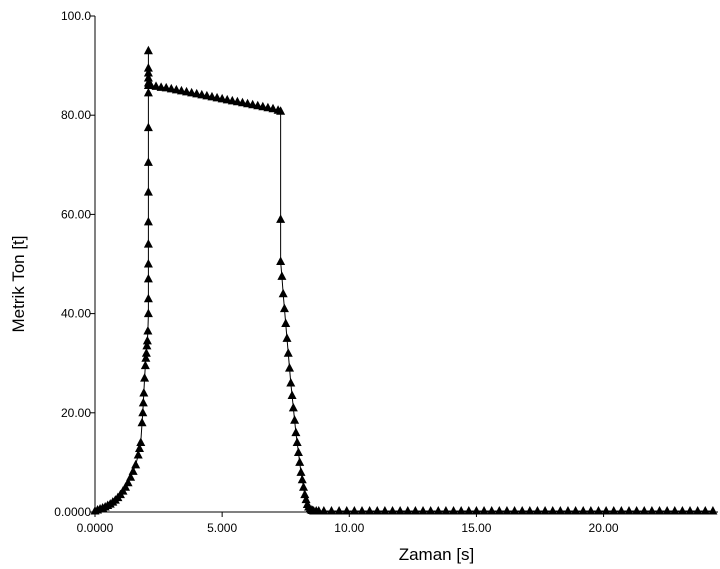  What do you see at coordinates (18, 284) in the screenshot?
I see `y-axis-title: Metrik Ton [t]` at bounding box center [18, 284].